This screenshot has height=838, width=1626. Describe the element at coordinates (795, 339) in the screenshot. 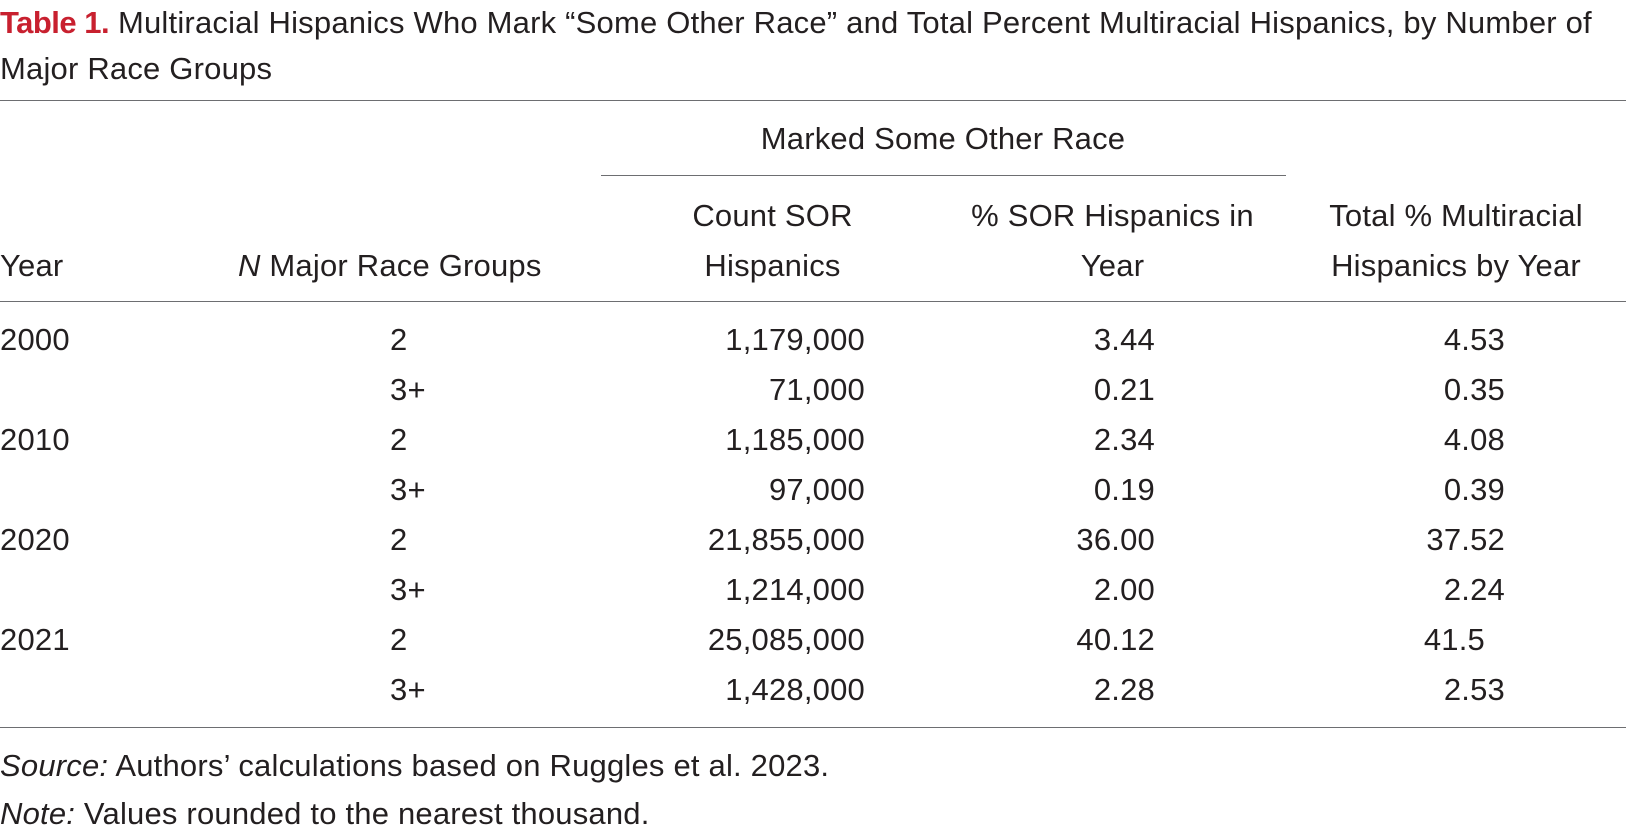

I see `cell-count: 1,179,000` at that location.